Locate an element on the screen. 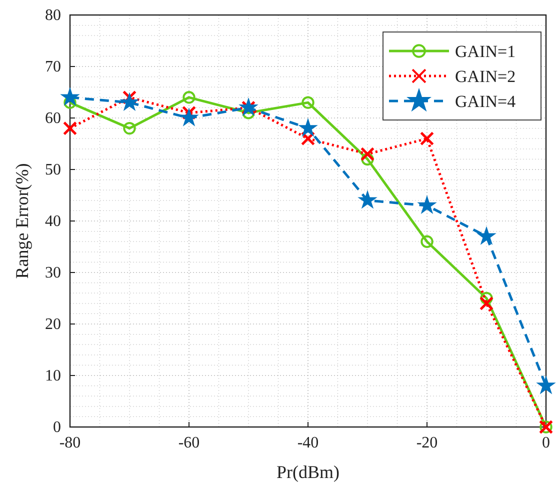 Image resolution: width=559 pixels, height=488 pixels. x-tick-label: -20 is located at coordinates (427, 443).